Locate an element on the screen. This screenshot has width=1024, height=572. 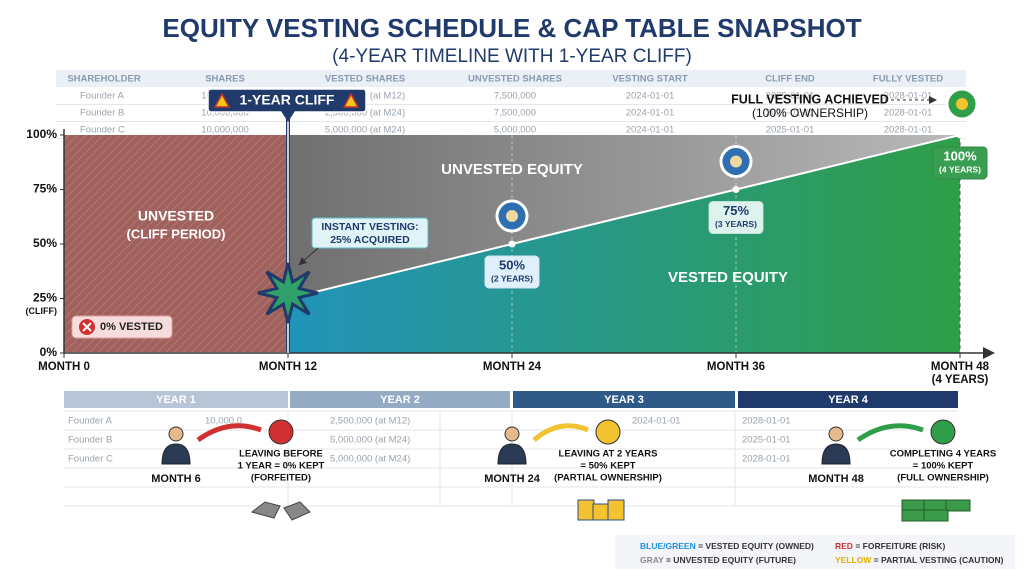
table-header: CLIFF END is located at coordinates (790, 79).